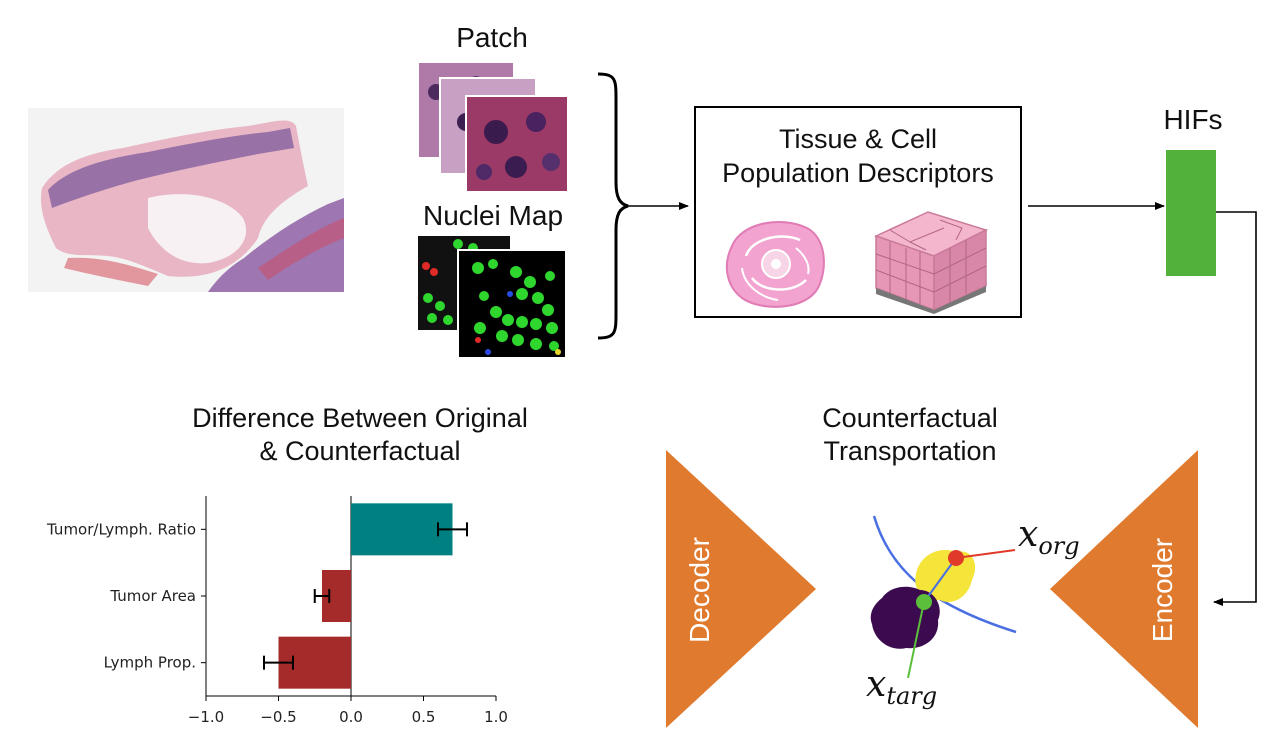  Describe the element at coordinates (931, 262) in the screenshot. I see `tissue-icon` at that location.